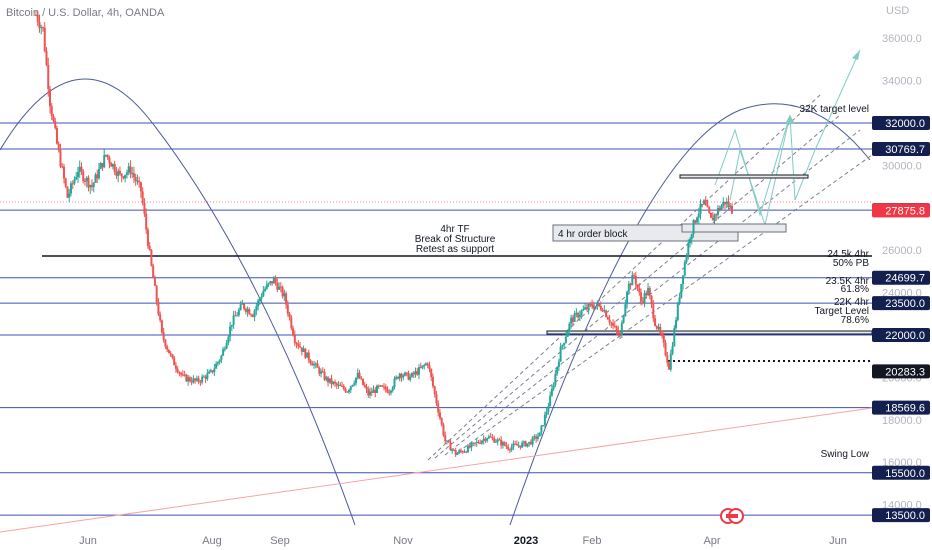  Describe the element at coordinates (280, 541) in the screenshot. I see `x-tick-label: Sep` at that location.